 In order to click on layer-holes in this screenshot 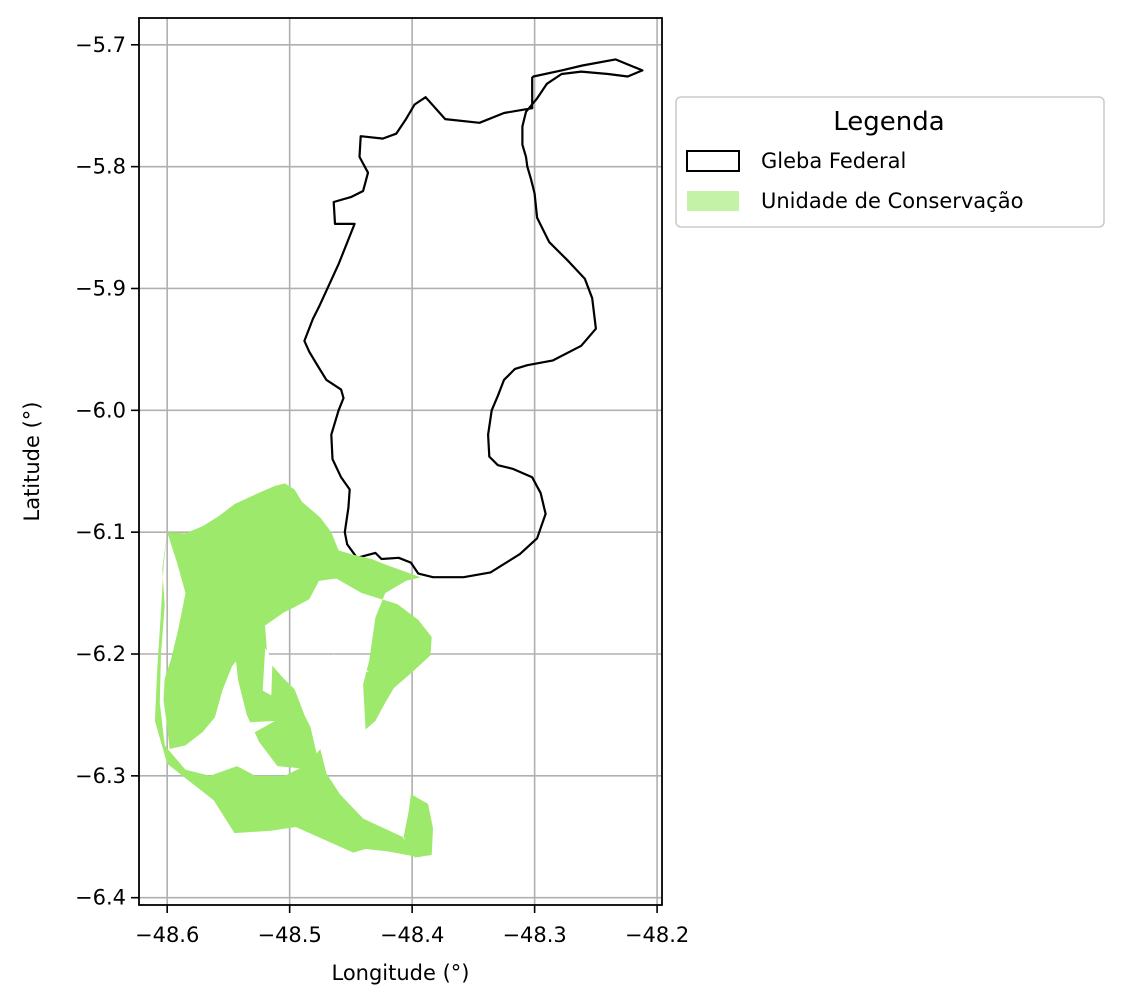, I will do `click(299, 693)`.